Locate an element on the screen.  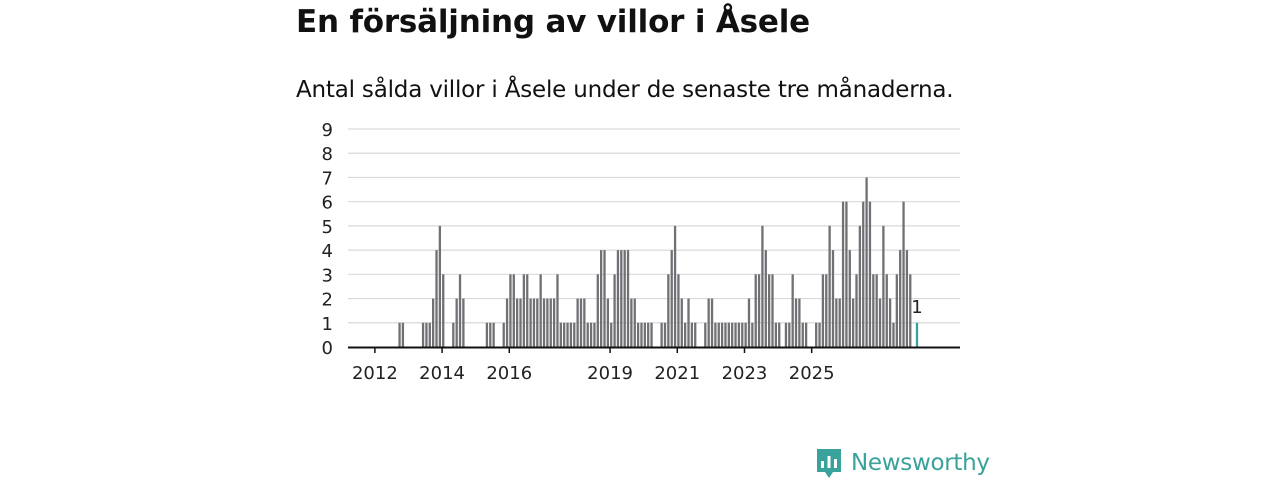
y-tick-label: 9 is located at coordinates (327, 130).